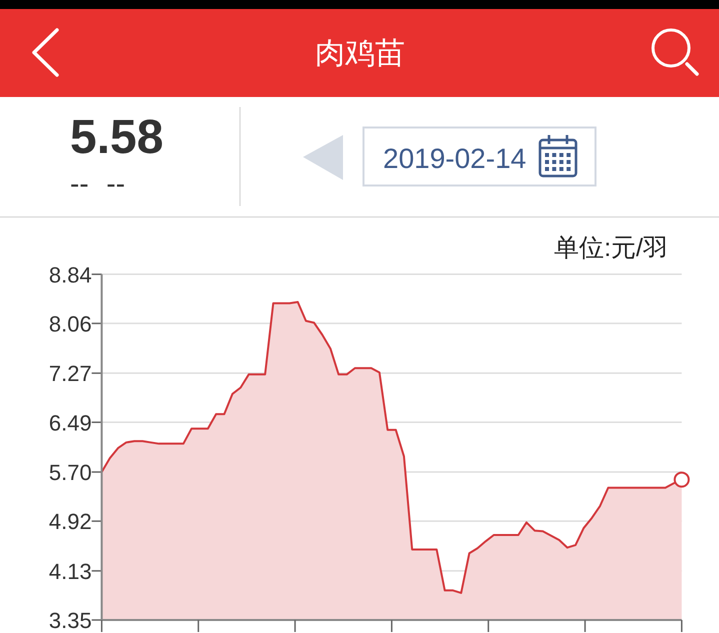 The height and width of the screenshot is (633, 719). I want to click on y-tick-label: 3.35, so click(70, 620).